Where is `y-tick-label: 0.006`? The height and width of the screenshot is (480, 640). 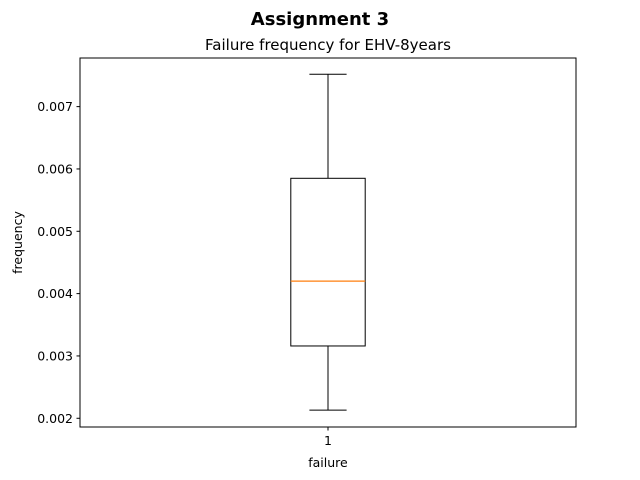 y-tick-label: 0.006 is located at coordinates (55, 168).